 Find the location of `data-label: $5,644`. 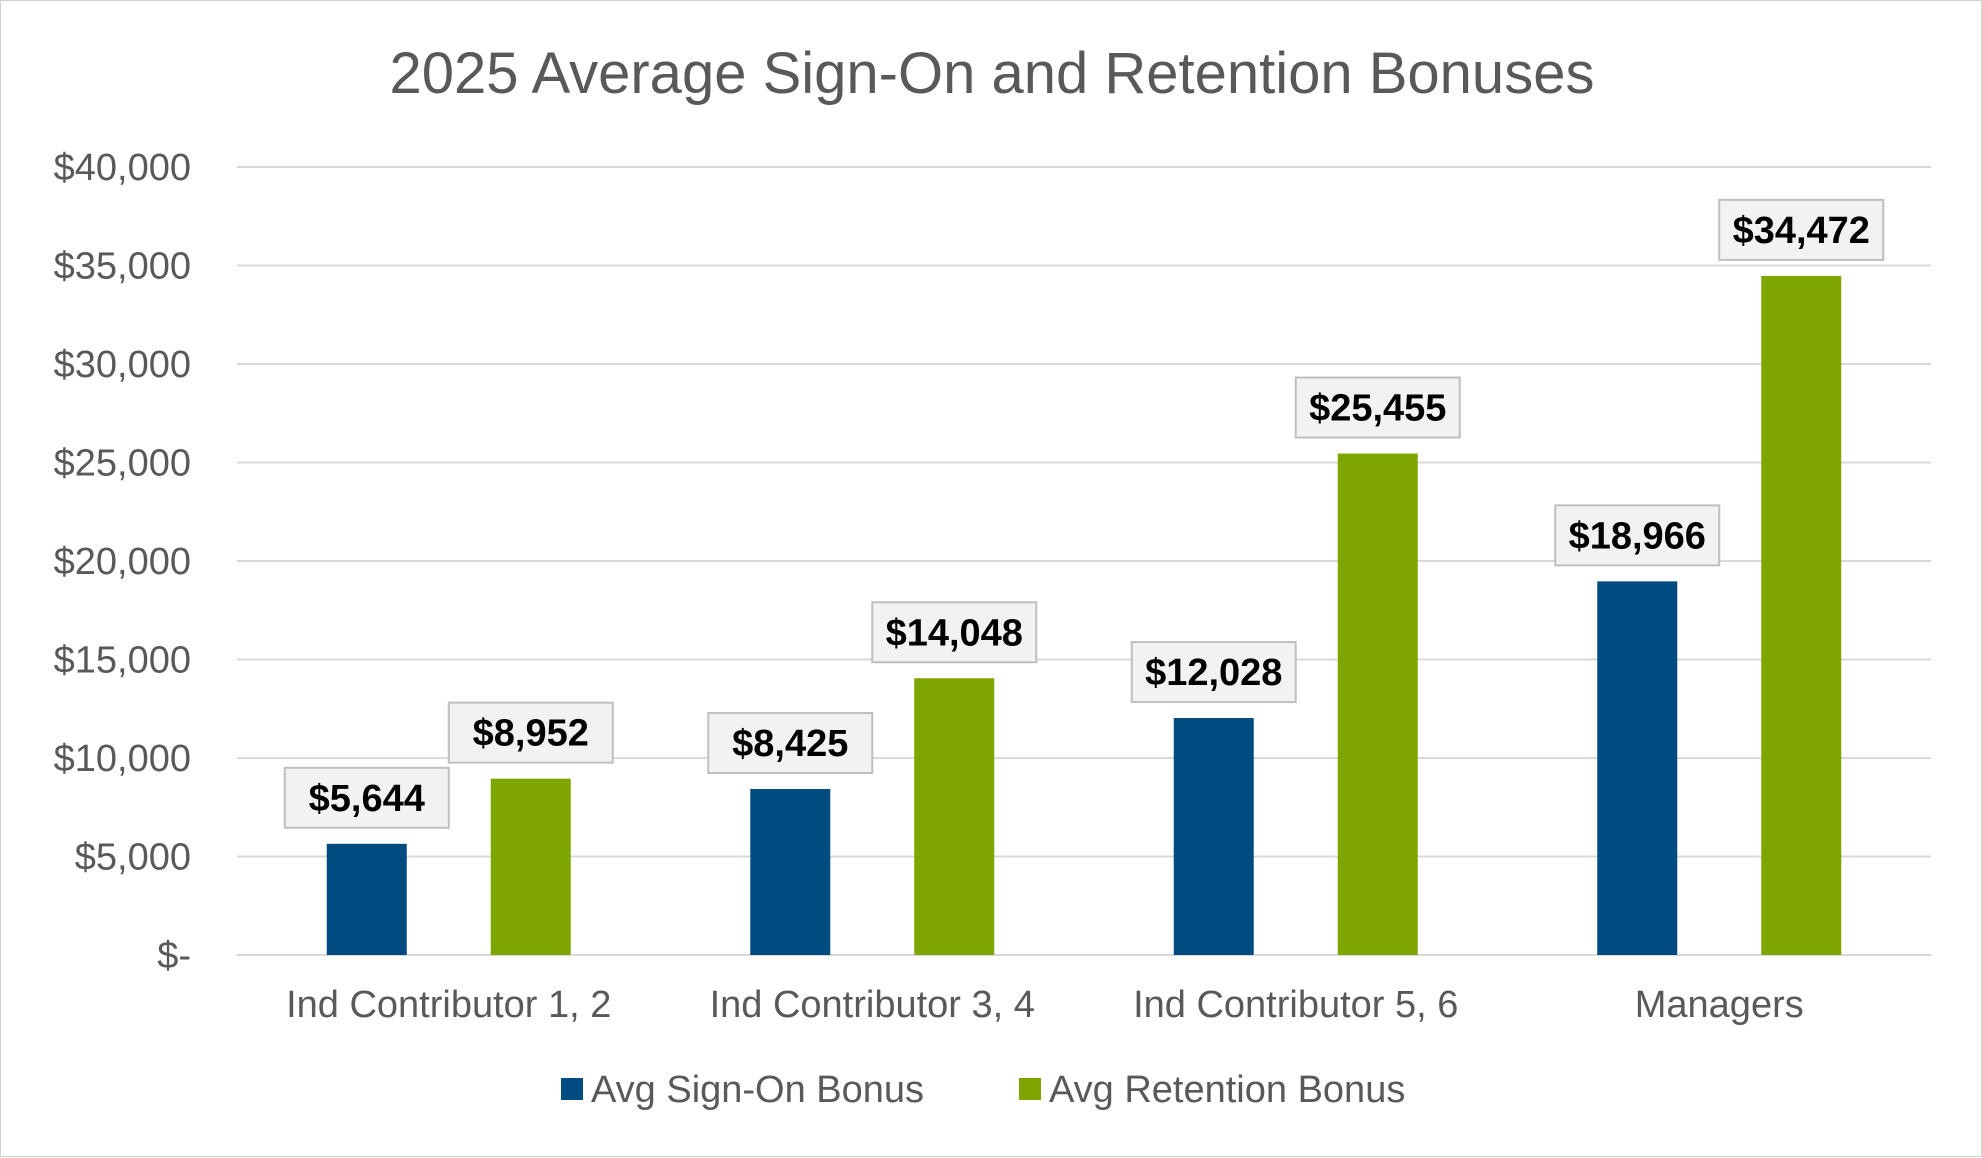

data-label: $5,644 is located at coordinates (367, 799).